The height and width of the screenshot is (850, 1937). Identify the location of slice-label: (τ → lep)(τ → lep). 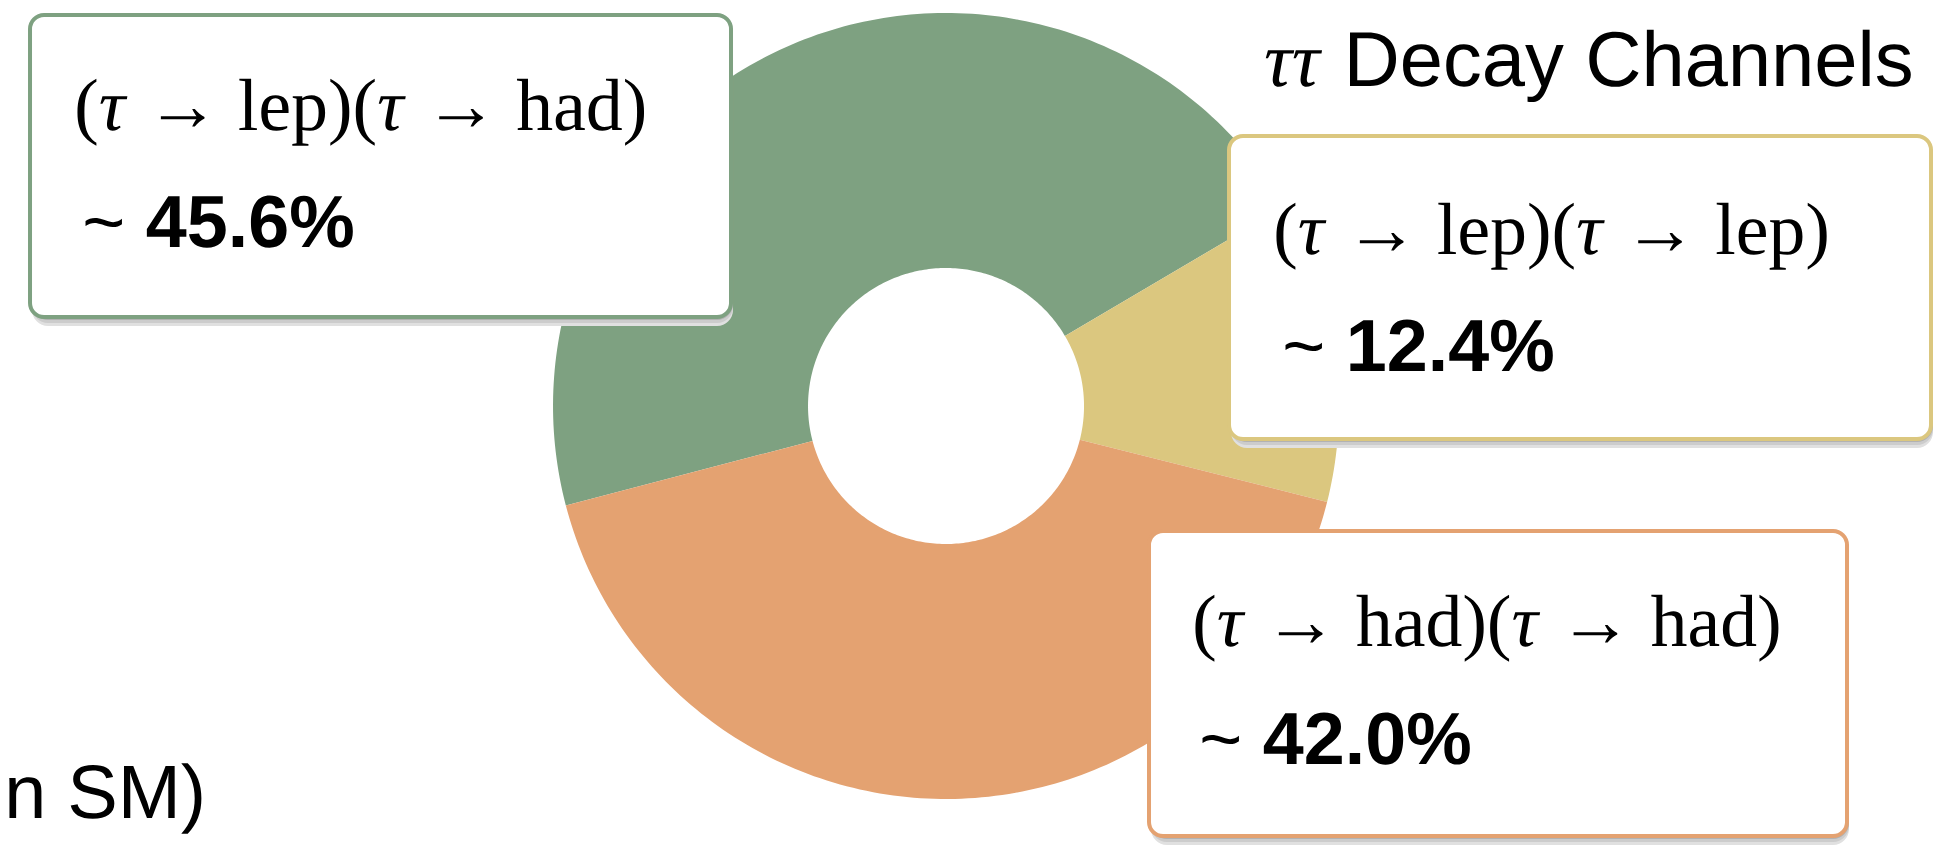
(1551, 236).